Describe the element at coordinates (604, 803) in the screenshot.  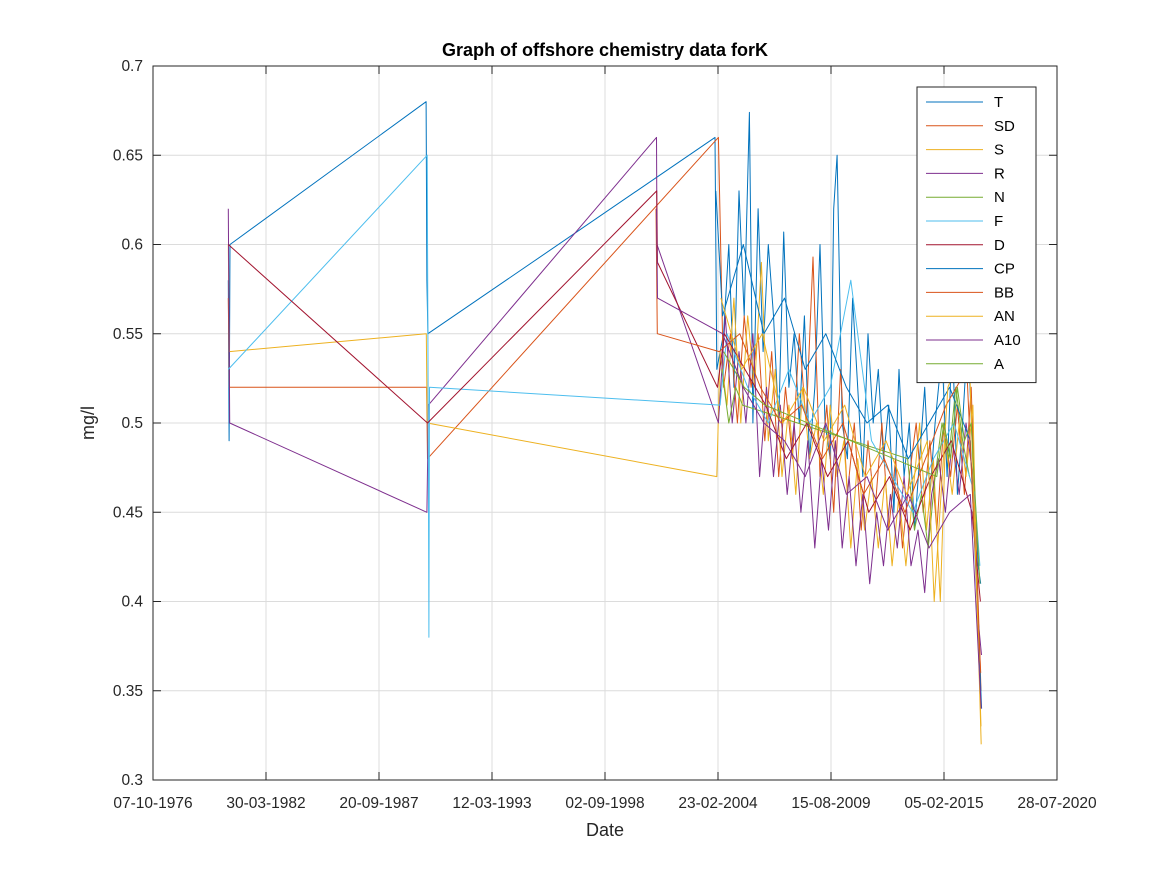
I see `x-tick-label: 02-09-1998` at that location.